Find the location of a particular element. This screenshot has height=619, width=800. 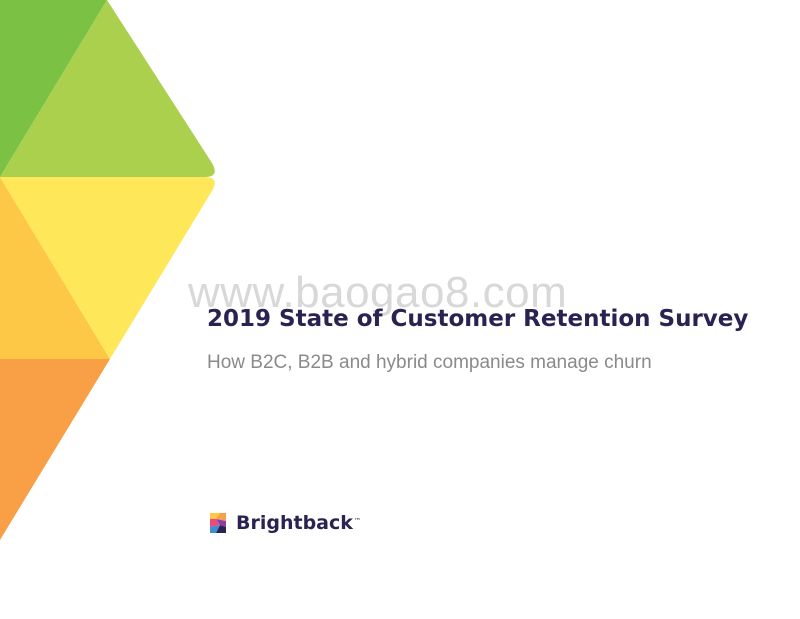

page-title: 2019 State of Customer Retention Survey is located at coordinates (478, 319).